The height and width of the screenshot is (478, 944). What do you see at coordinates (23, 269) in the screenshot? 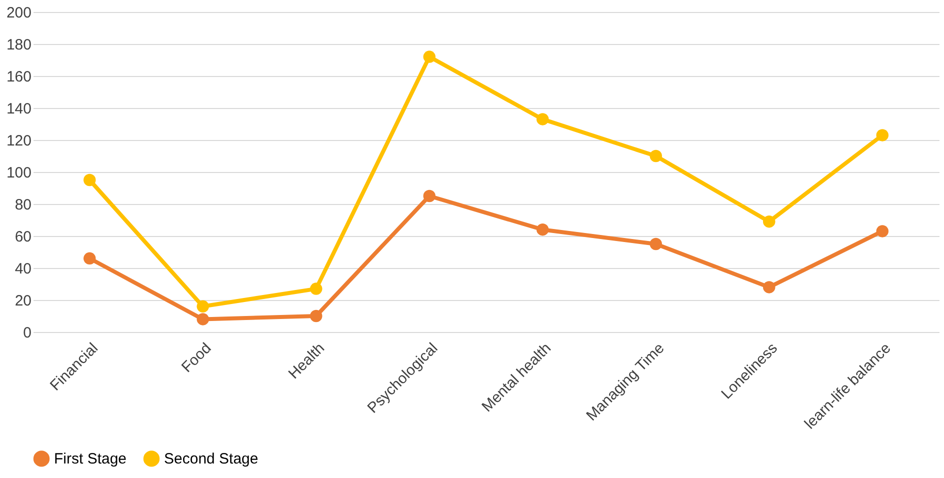
I see `y-tick-label: 40` at bounding box center [23, 269].